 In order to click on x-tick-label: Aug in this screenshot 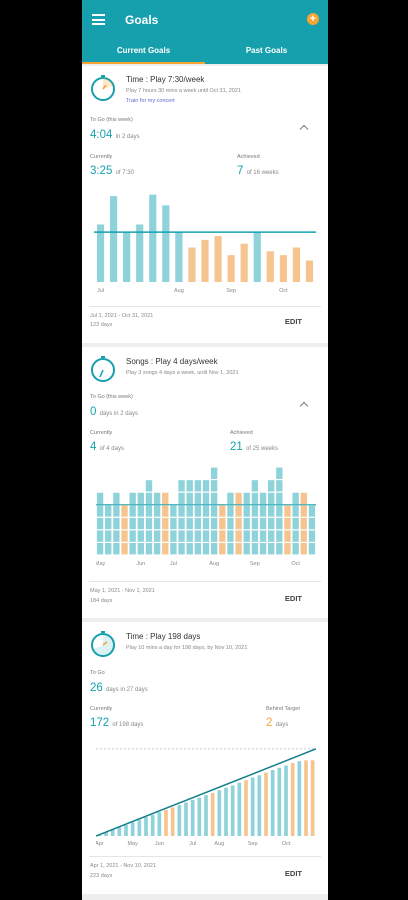, I will do `click(179, 291)`.